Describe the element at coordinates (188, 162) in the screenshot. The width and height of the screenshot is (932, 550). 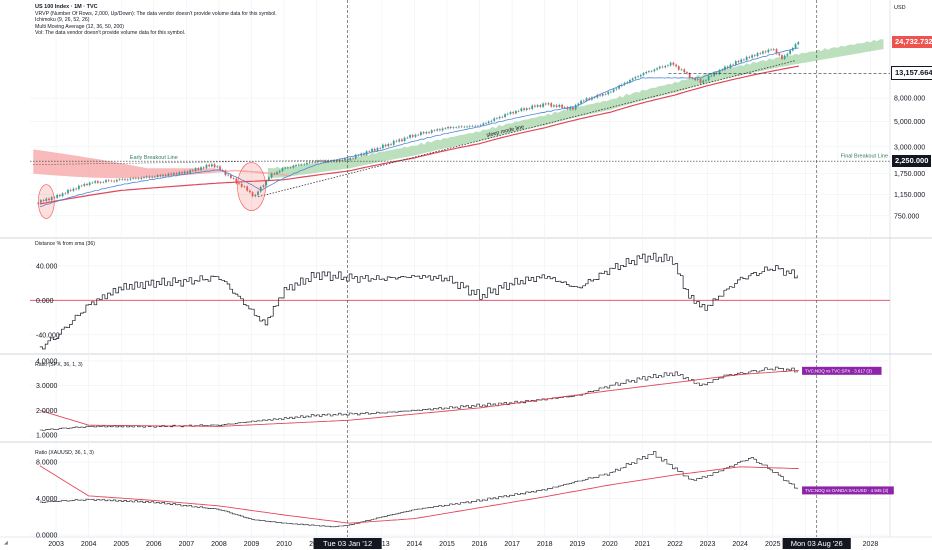
I see `early-breakout-line` at that location.